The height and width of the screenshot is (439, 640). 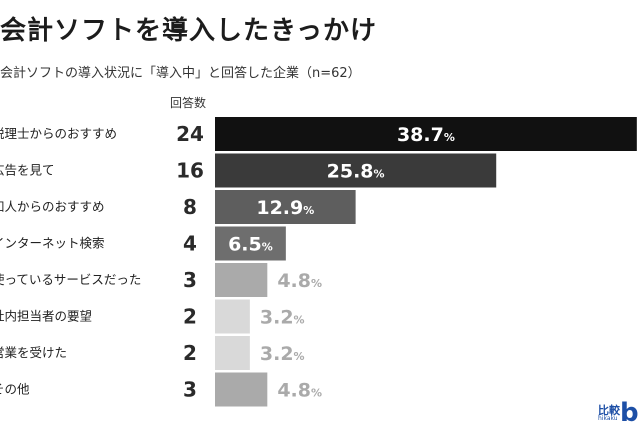 I want to click on category-label: 税理士からのおすすめ, so click(x=58, y=133).